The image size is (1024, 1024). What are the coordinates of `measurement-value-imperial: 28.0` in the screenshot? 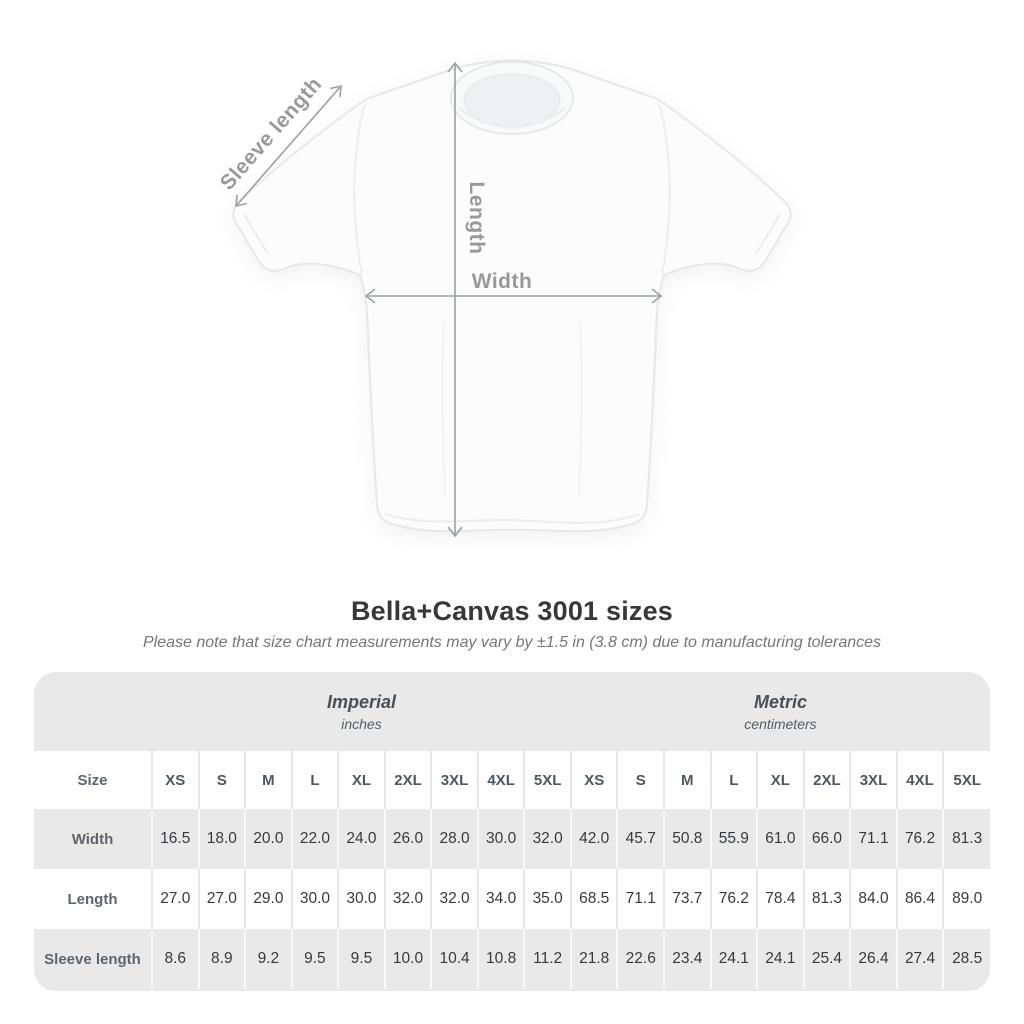 It's located at (454, 839).